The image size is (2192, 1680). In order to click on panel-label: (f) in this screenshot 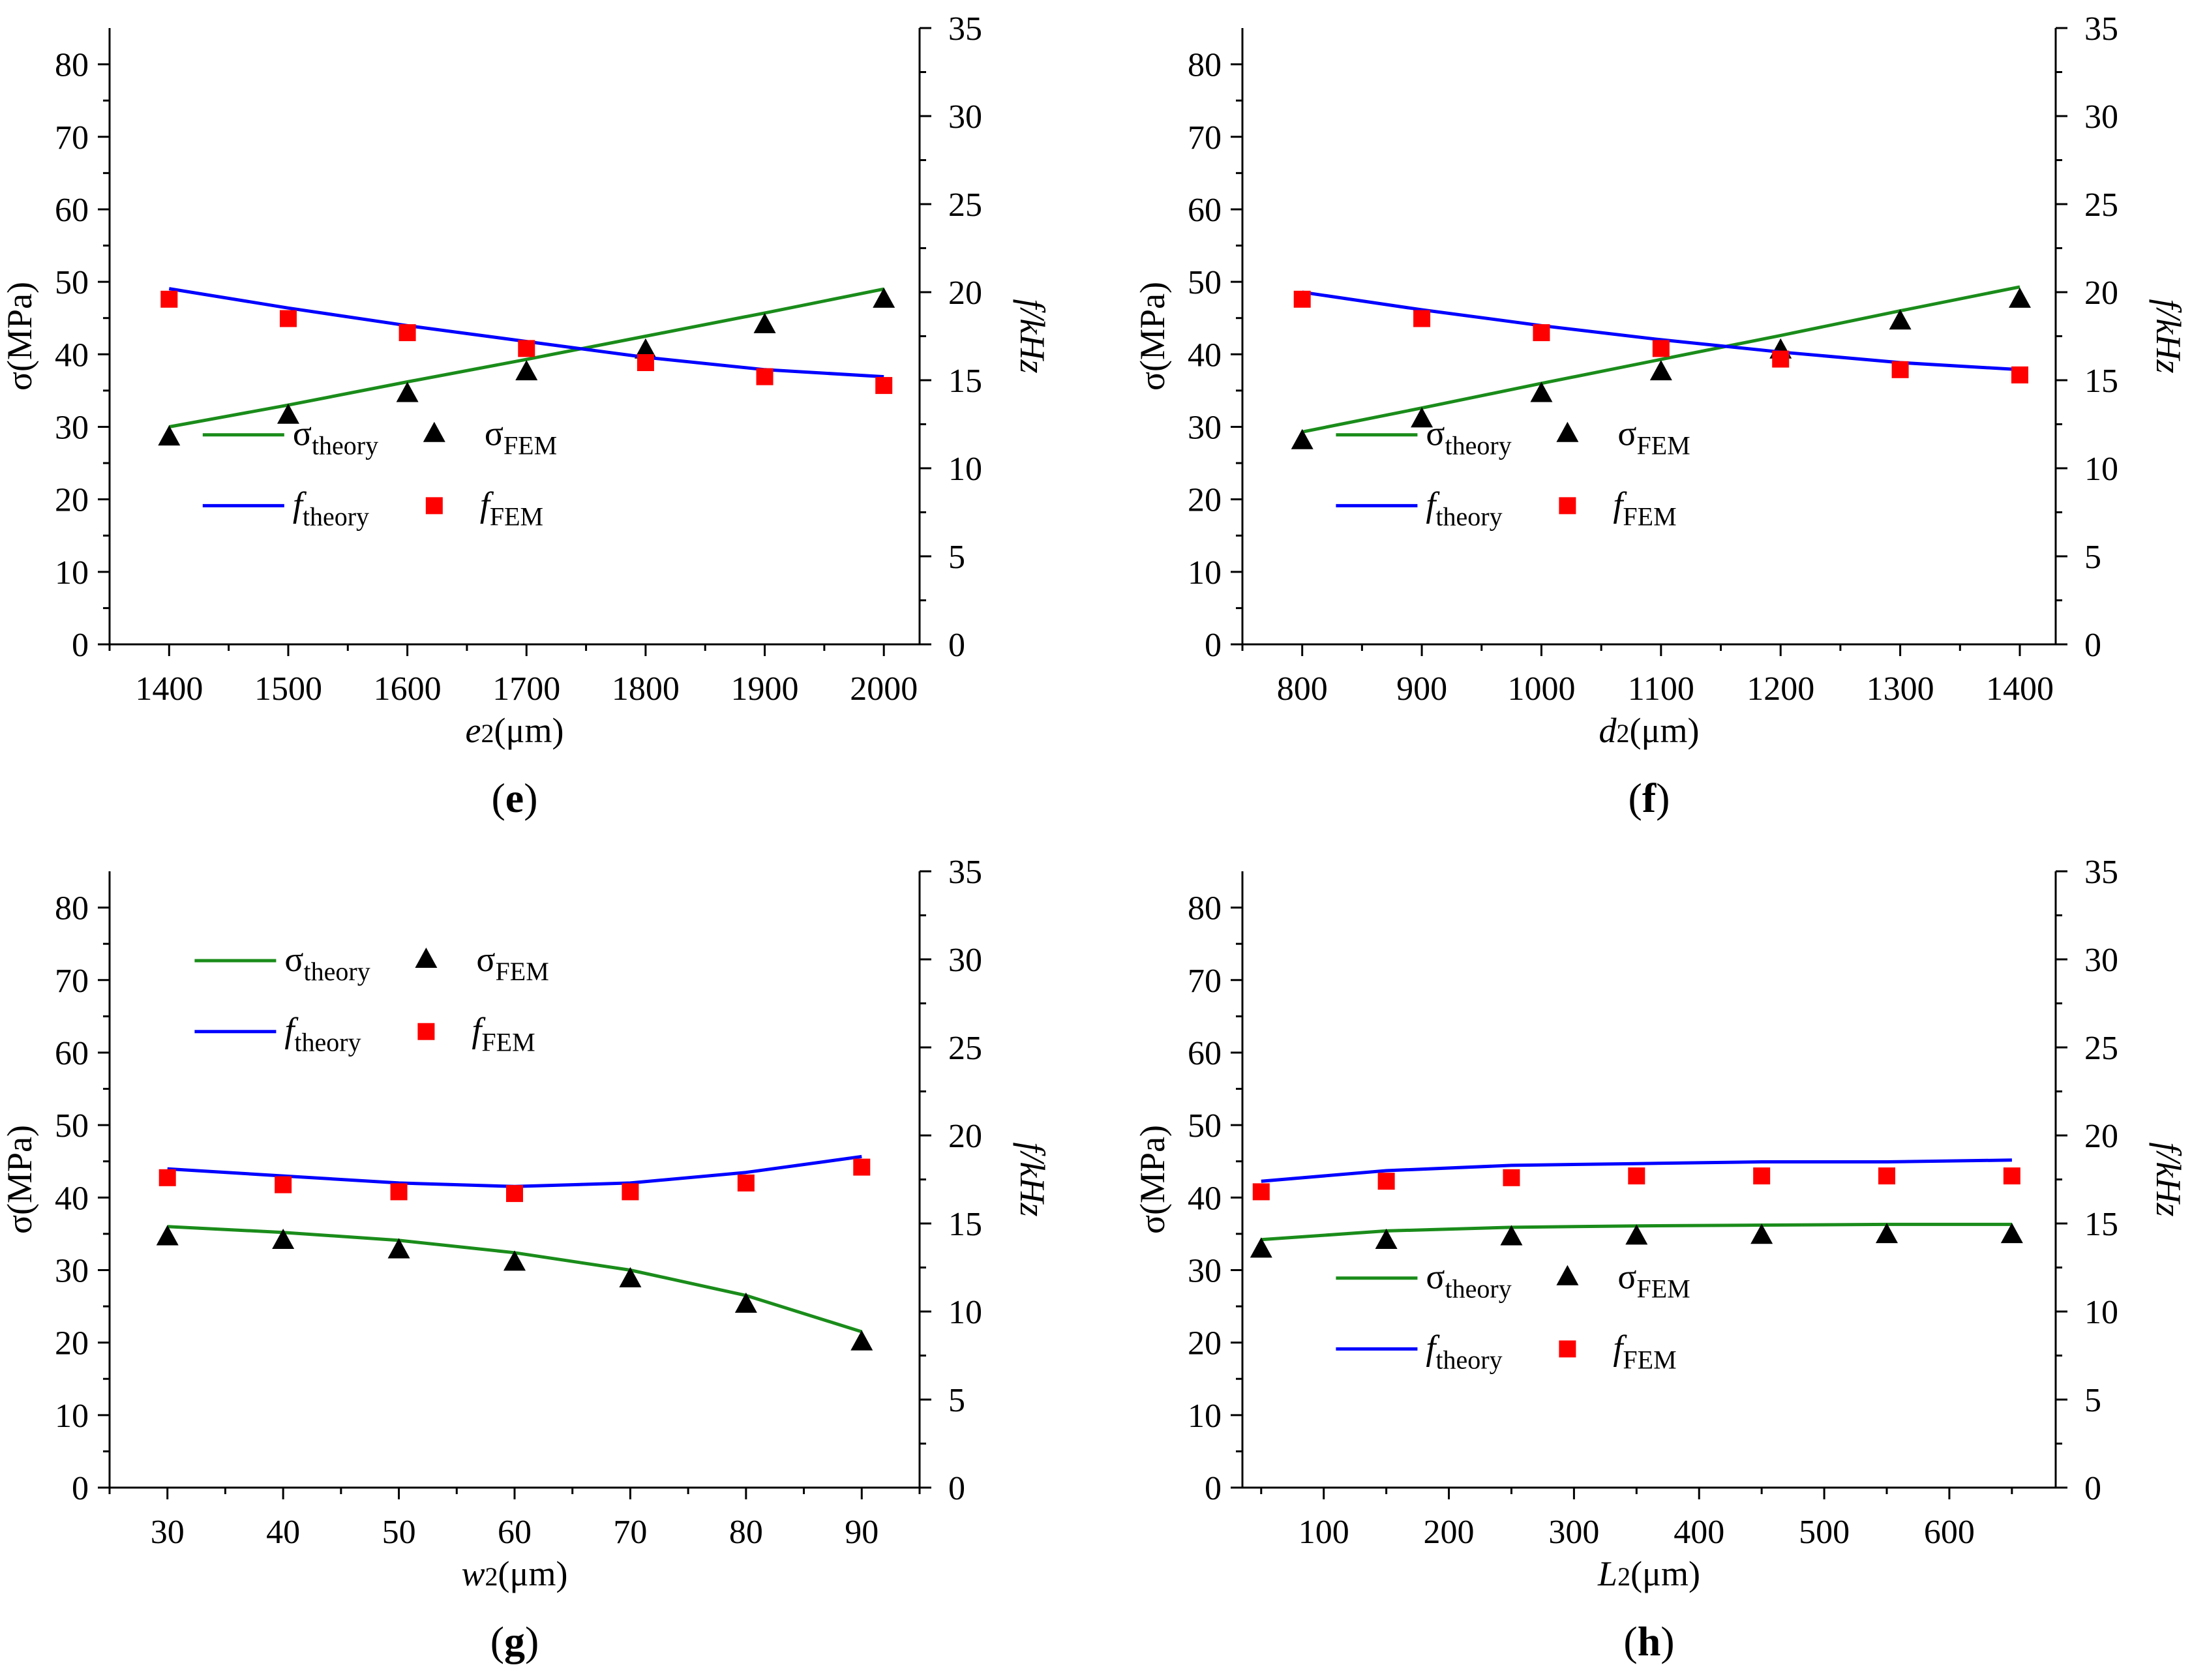, I will do `click(1649, 798)`.